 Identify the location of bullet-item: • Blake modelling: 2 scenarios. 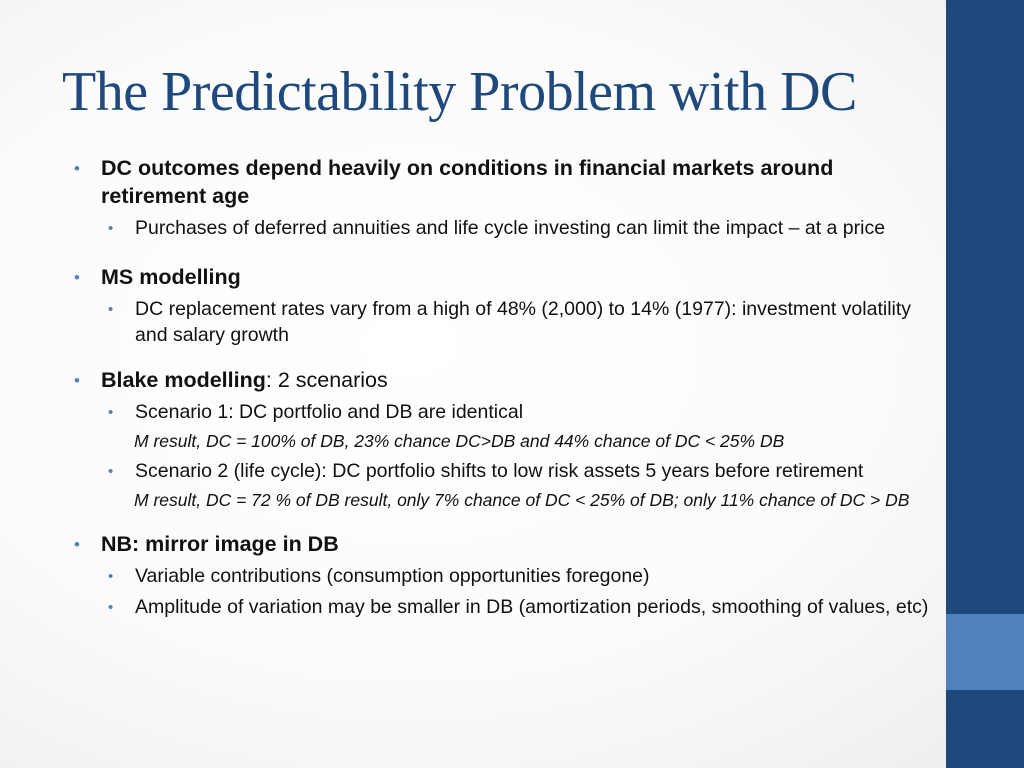
(504, 380).